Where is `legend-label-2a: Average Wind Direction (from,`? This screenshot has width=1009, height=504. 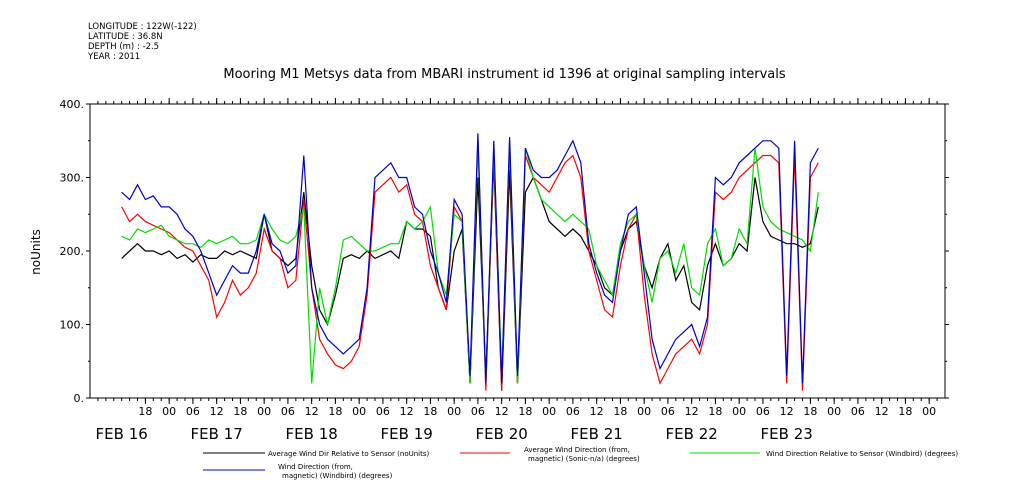
legend-label-2a: Average Wind Direction (from, is located at coordinates (577, 450).